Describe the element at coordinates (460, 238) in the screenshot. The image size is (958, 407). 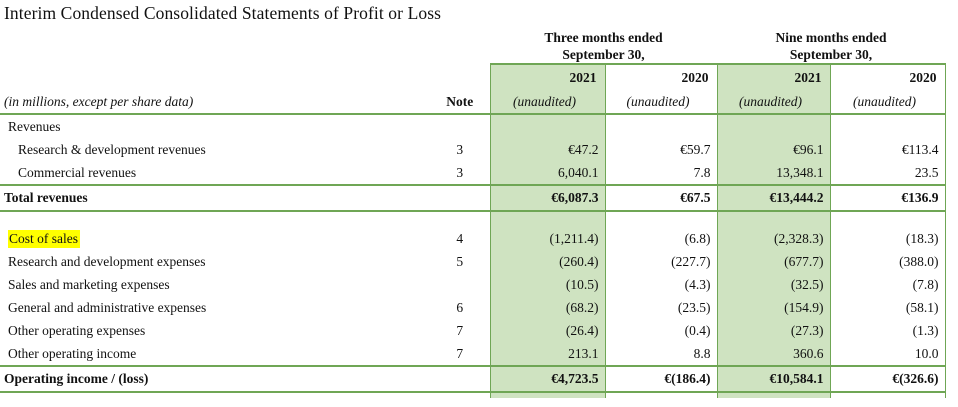
I see `row-note: 4` at that location.